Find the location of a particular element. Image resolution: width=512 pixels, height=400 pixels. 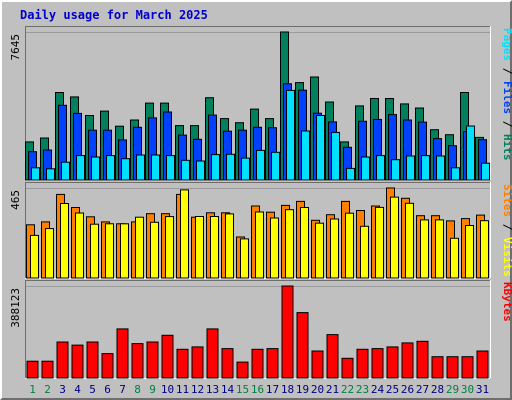

panel-bottom-legend: KBytes is located at coordinates (506, 302).